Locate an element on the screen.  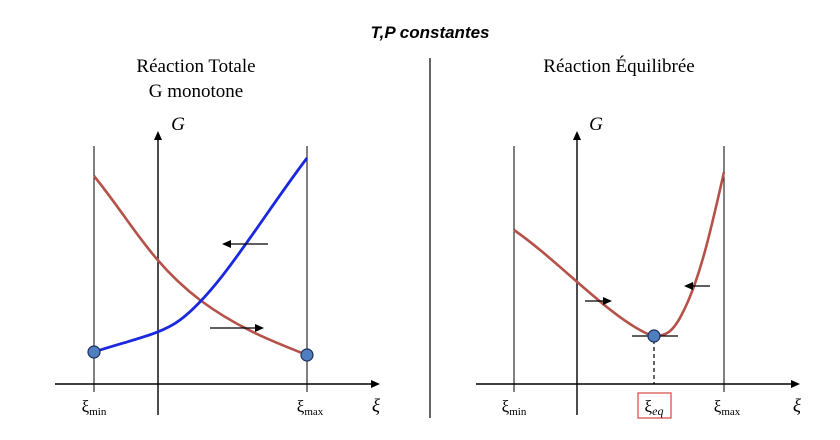
xi-eq-highlight-box is located at coordinates (654, 405).